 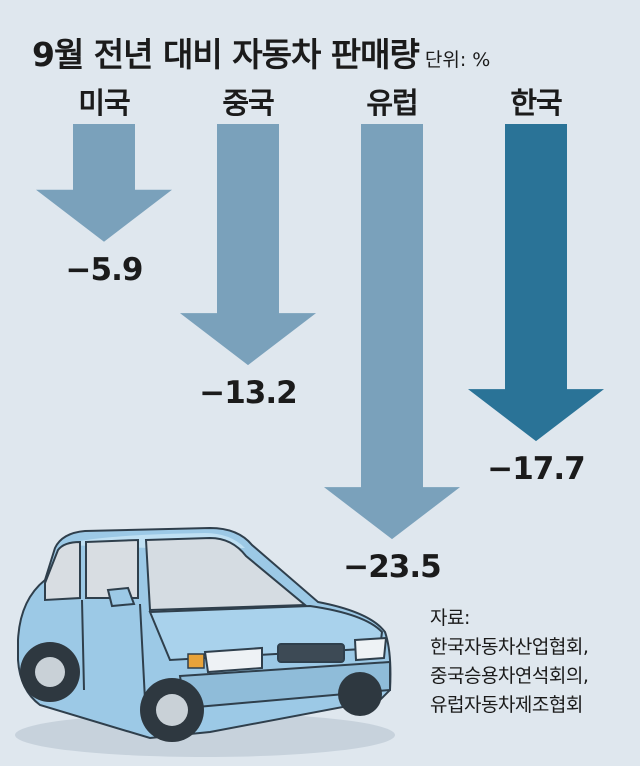 I want to click on category-label: 유럽, so click(x=392, y=103).